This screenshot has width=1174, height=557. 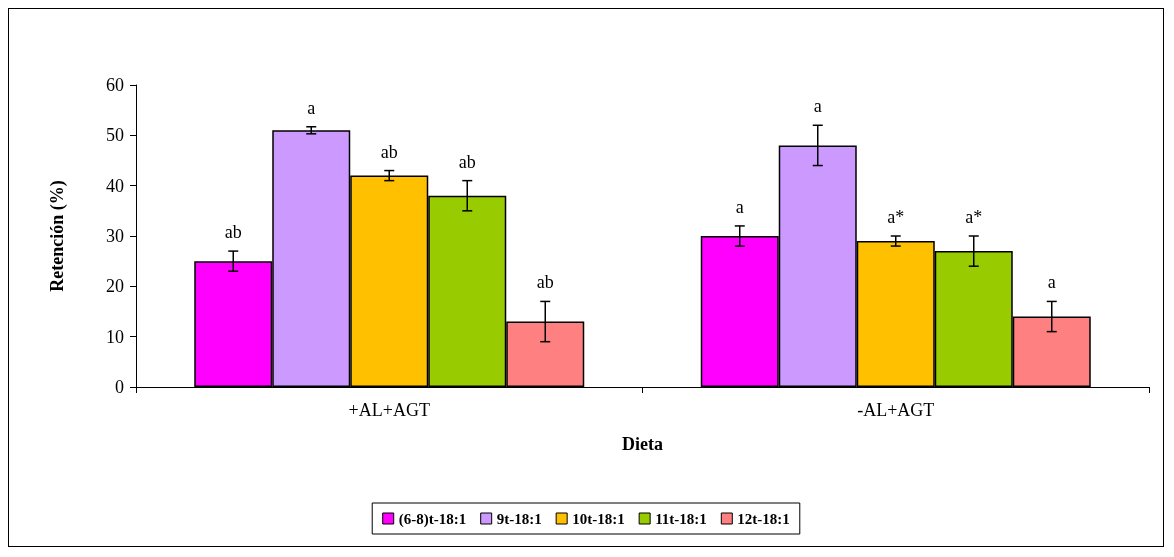 I want to click on y-tick-label: 30, so click(x=115, y=236).